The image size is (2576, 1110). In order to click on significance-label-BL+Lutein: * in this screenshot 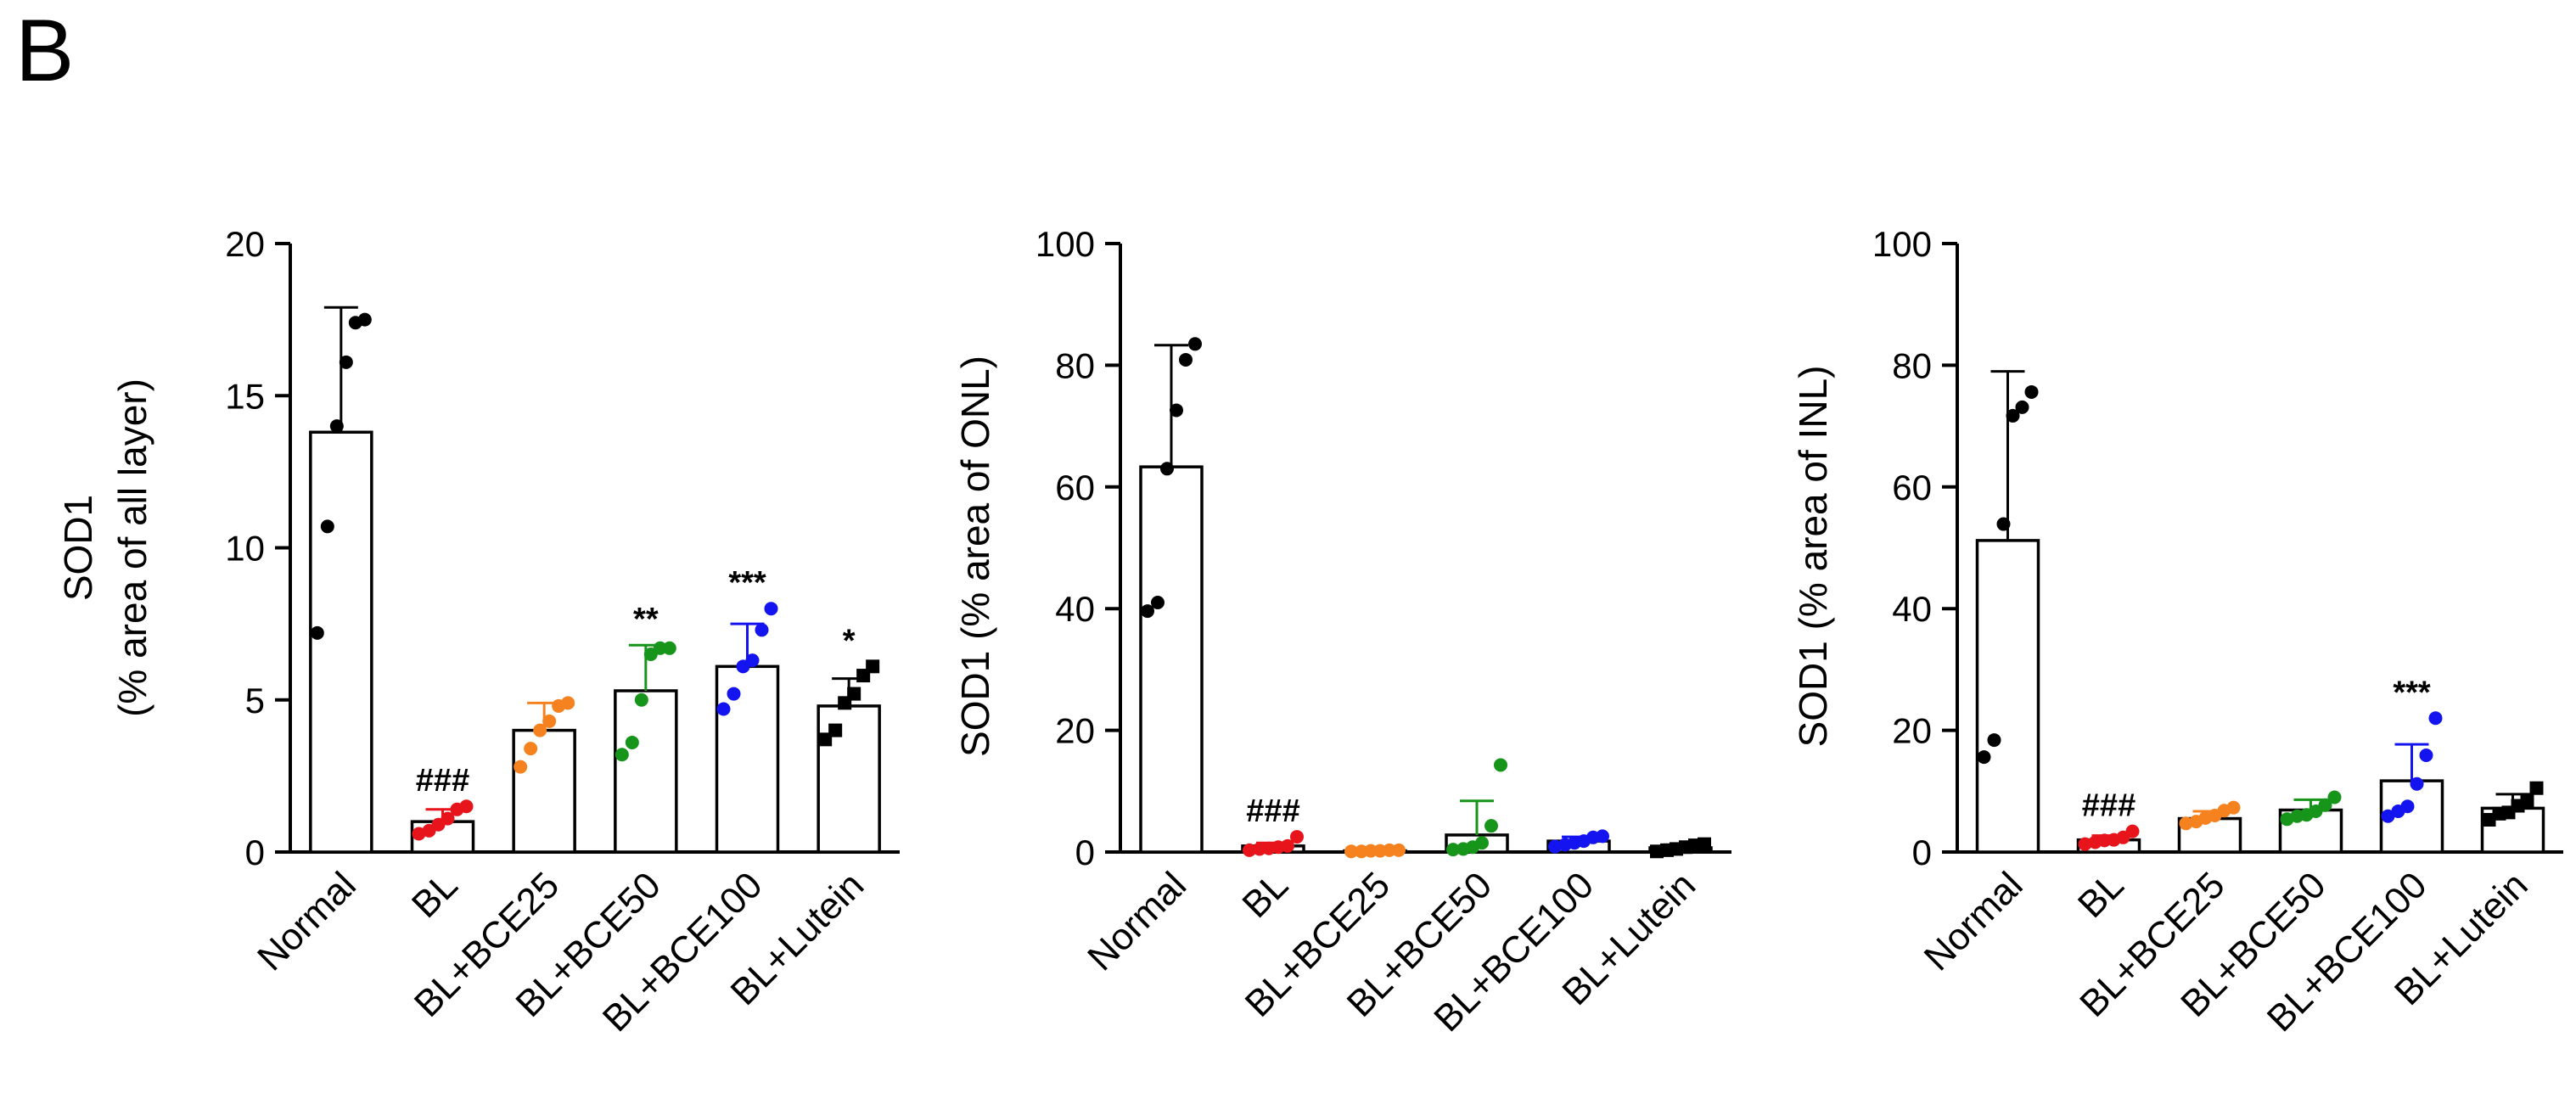, I will do `click(849, 641)`.